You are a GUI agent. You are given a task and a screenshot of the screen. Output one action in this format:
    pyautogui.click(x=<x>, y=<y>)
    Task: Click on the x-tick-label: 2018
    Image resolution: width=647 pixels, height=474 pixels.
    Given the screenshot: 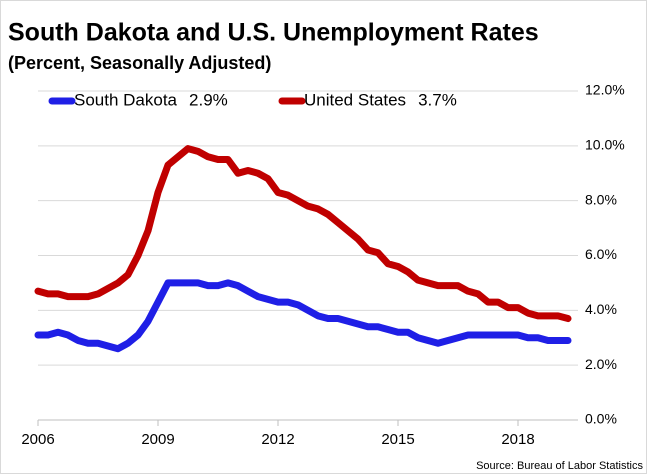 What is the action you would take?
    pyautogui.click(x=517, y=439)
    